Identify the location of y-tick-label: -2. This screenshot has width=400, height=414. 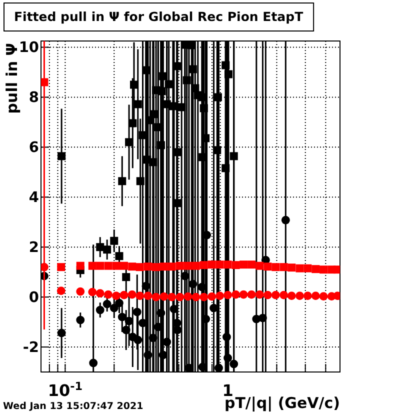
(30, 348).